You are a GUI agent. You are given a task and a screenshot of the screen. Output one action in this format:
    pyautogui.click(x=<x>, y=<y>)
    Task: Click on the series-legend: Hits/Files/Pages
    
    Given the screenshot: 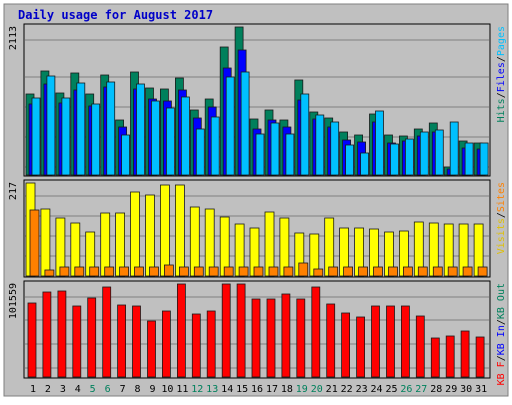 What is the action you would take?
    pyautogui.click(x=501, y=74)
    